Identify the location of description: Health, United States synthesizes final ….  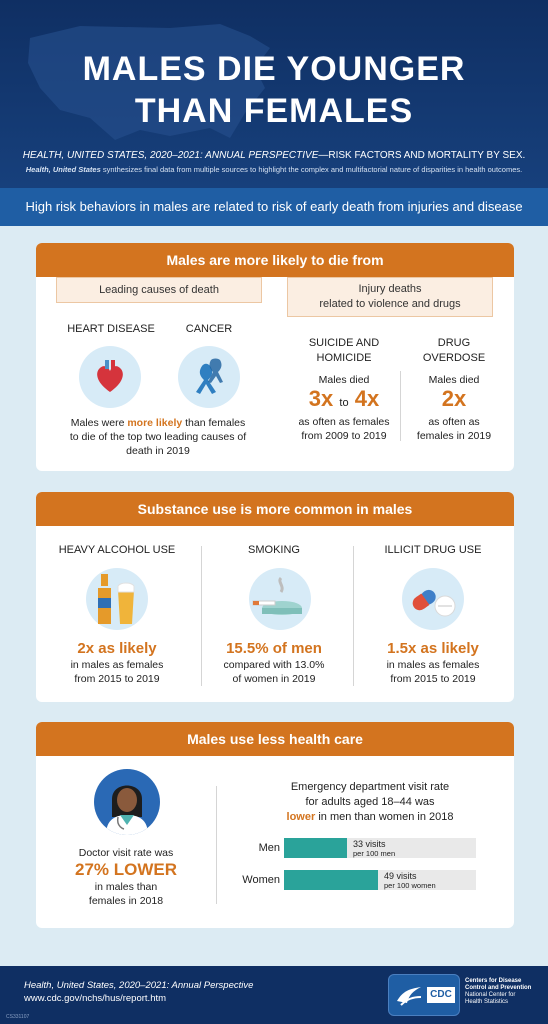
(274, 169).